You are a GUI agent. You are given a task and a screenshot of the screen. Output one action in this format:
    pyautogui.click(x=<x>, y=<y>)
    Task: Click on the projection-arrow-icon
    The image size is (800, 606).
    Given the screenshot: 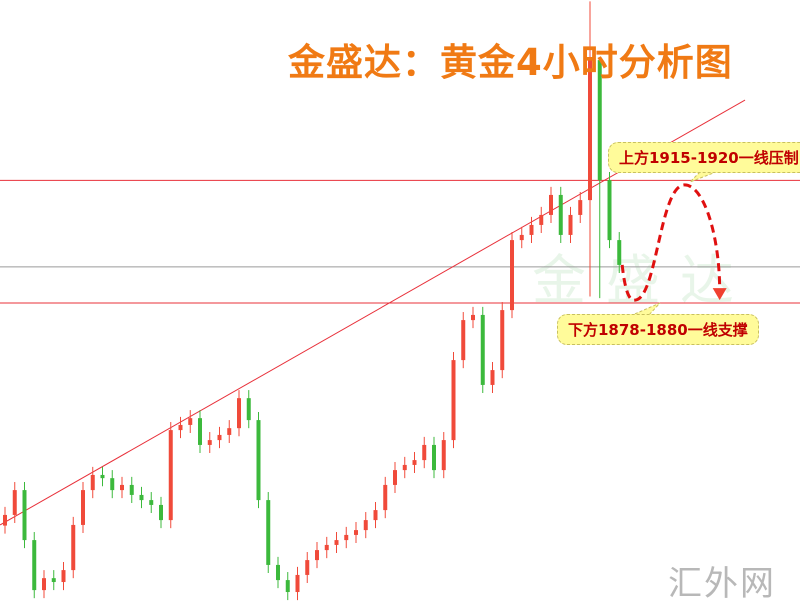 What is the action you would take?
    pyautogui.click(x=719, y=294)
    